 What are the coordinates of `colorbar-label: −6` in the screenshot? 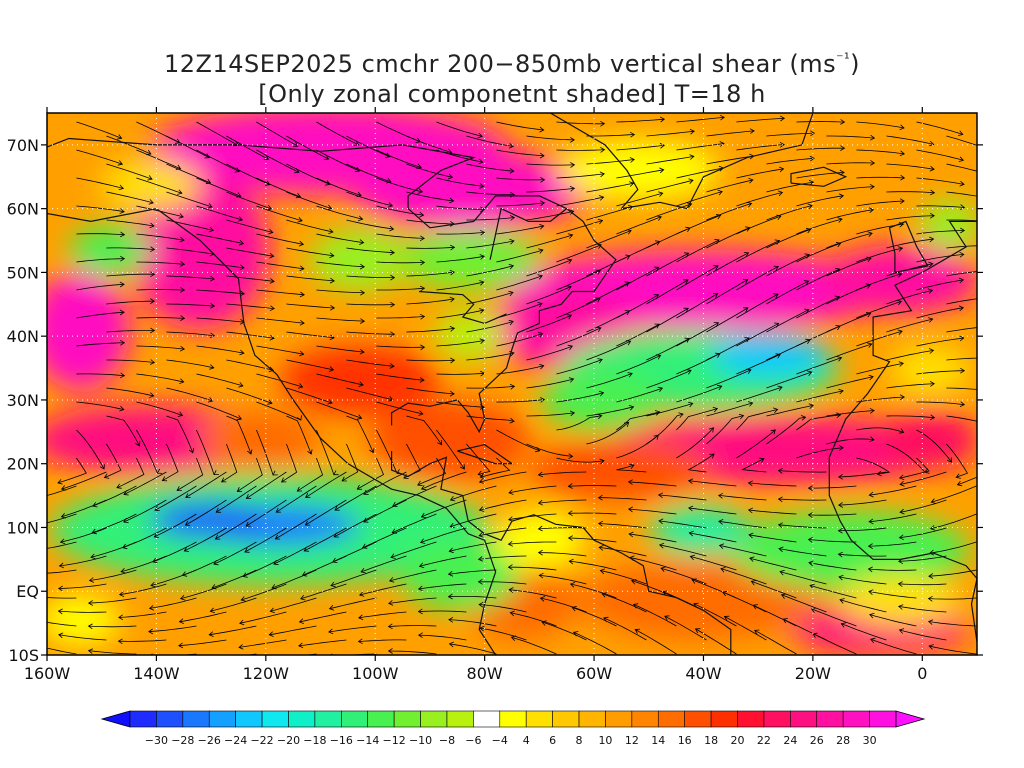 It's located at (473, 740).